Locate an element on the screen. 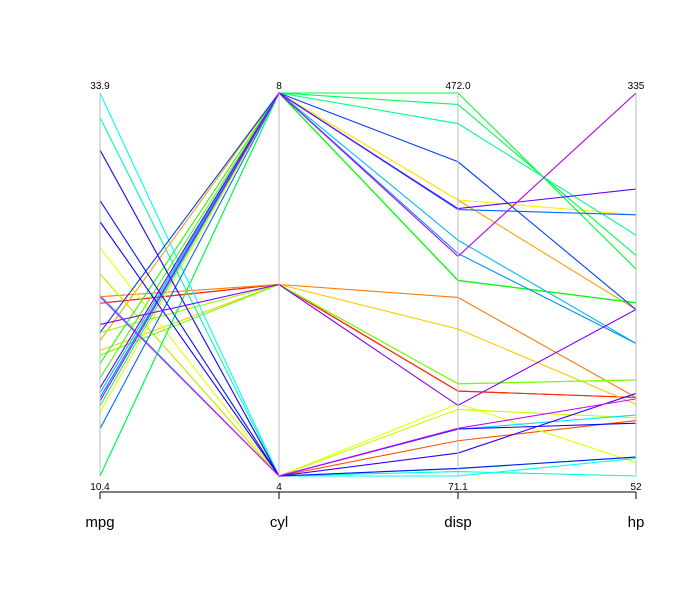 The height and width of the screenshot is (590, 698). axis-min-label-disp: 71.1 is located at coordinates (458, 487).